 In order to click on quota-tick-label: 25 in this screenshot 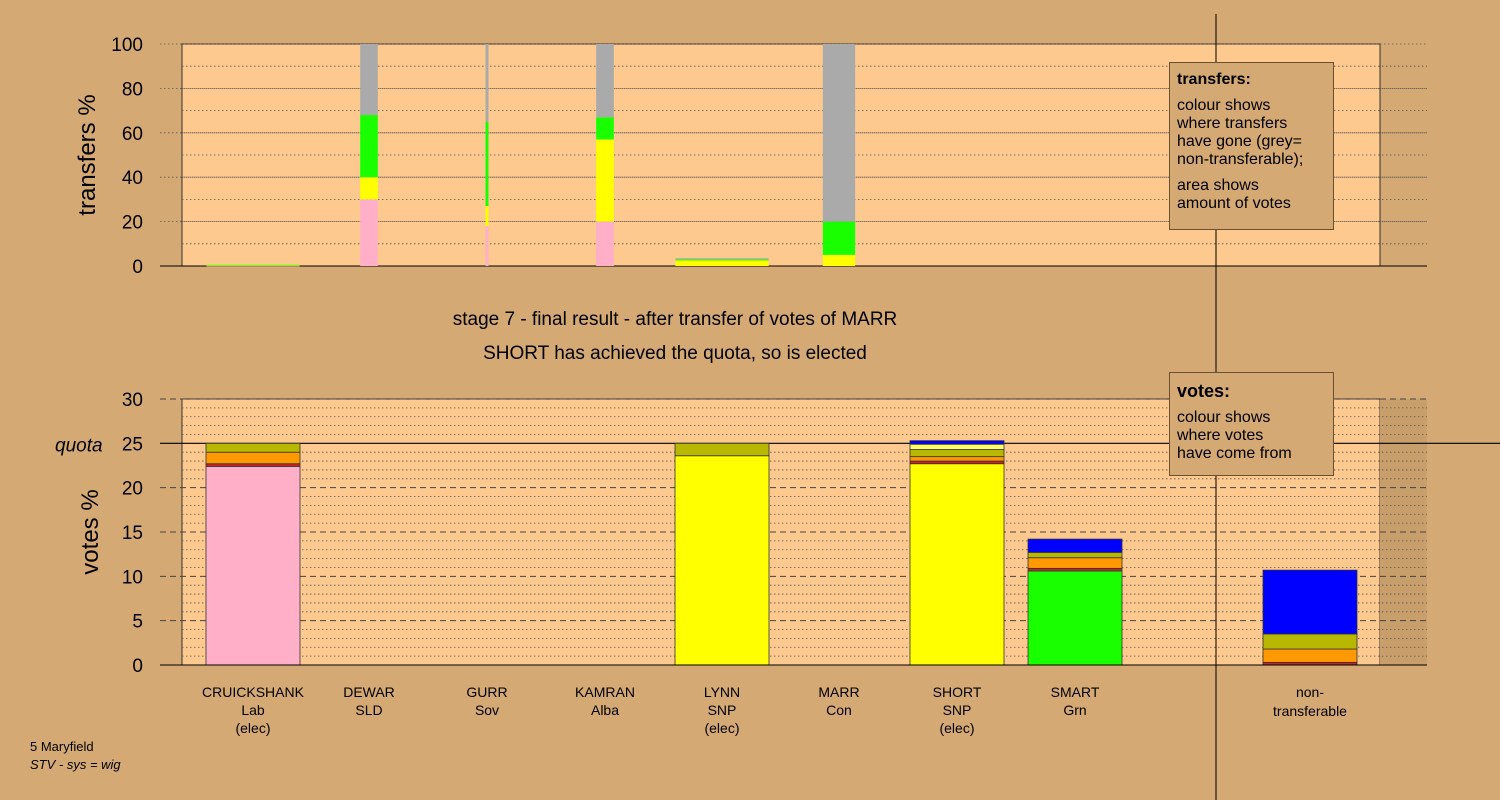, I will do `click(132, 444)`.